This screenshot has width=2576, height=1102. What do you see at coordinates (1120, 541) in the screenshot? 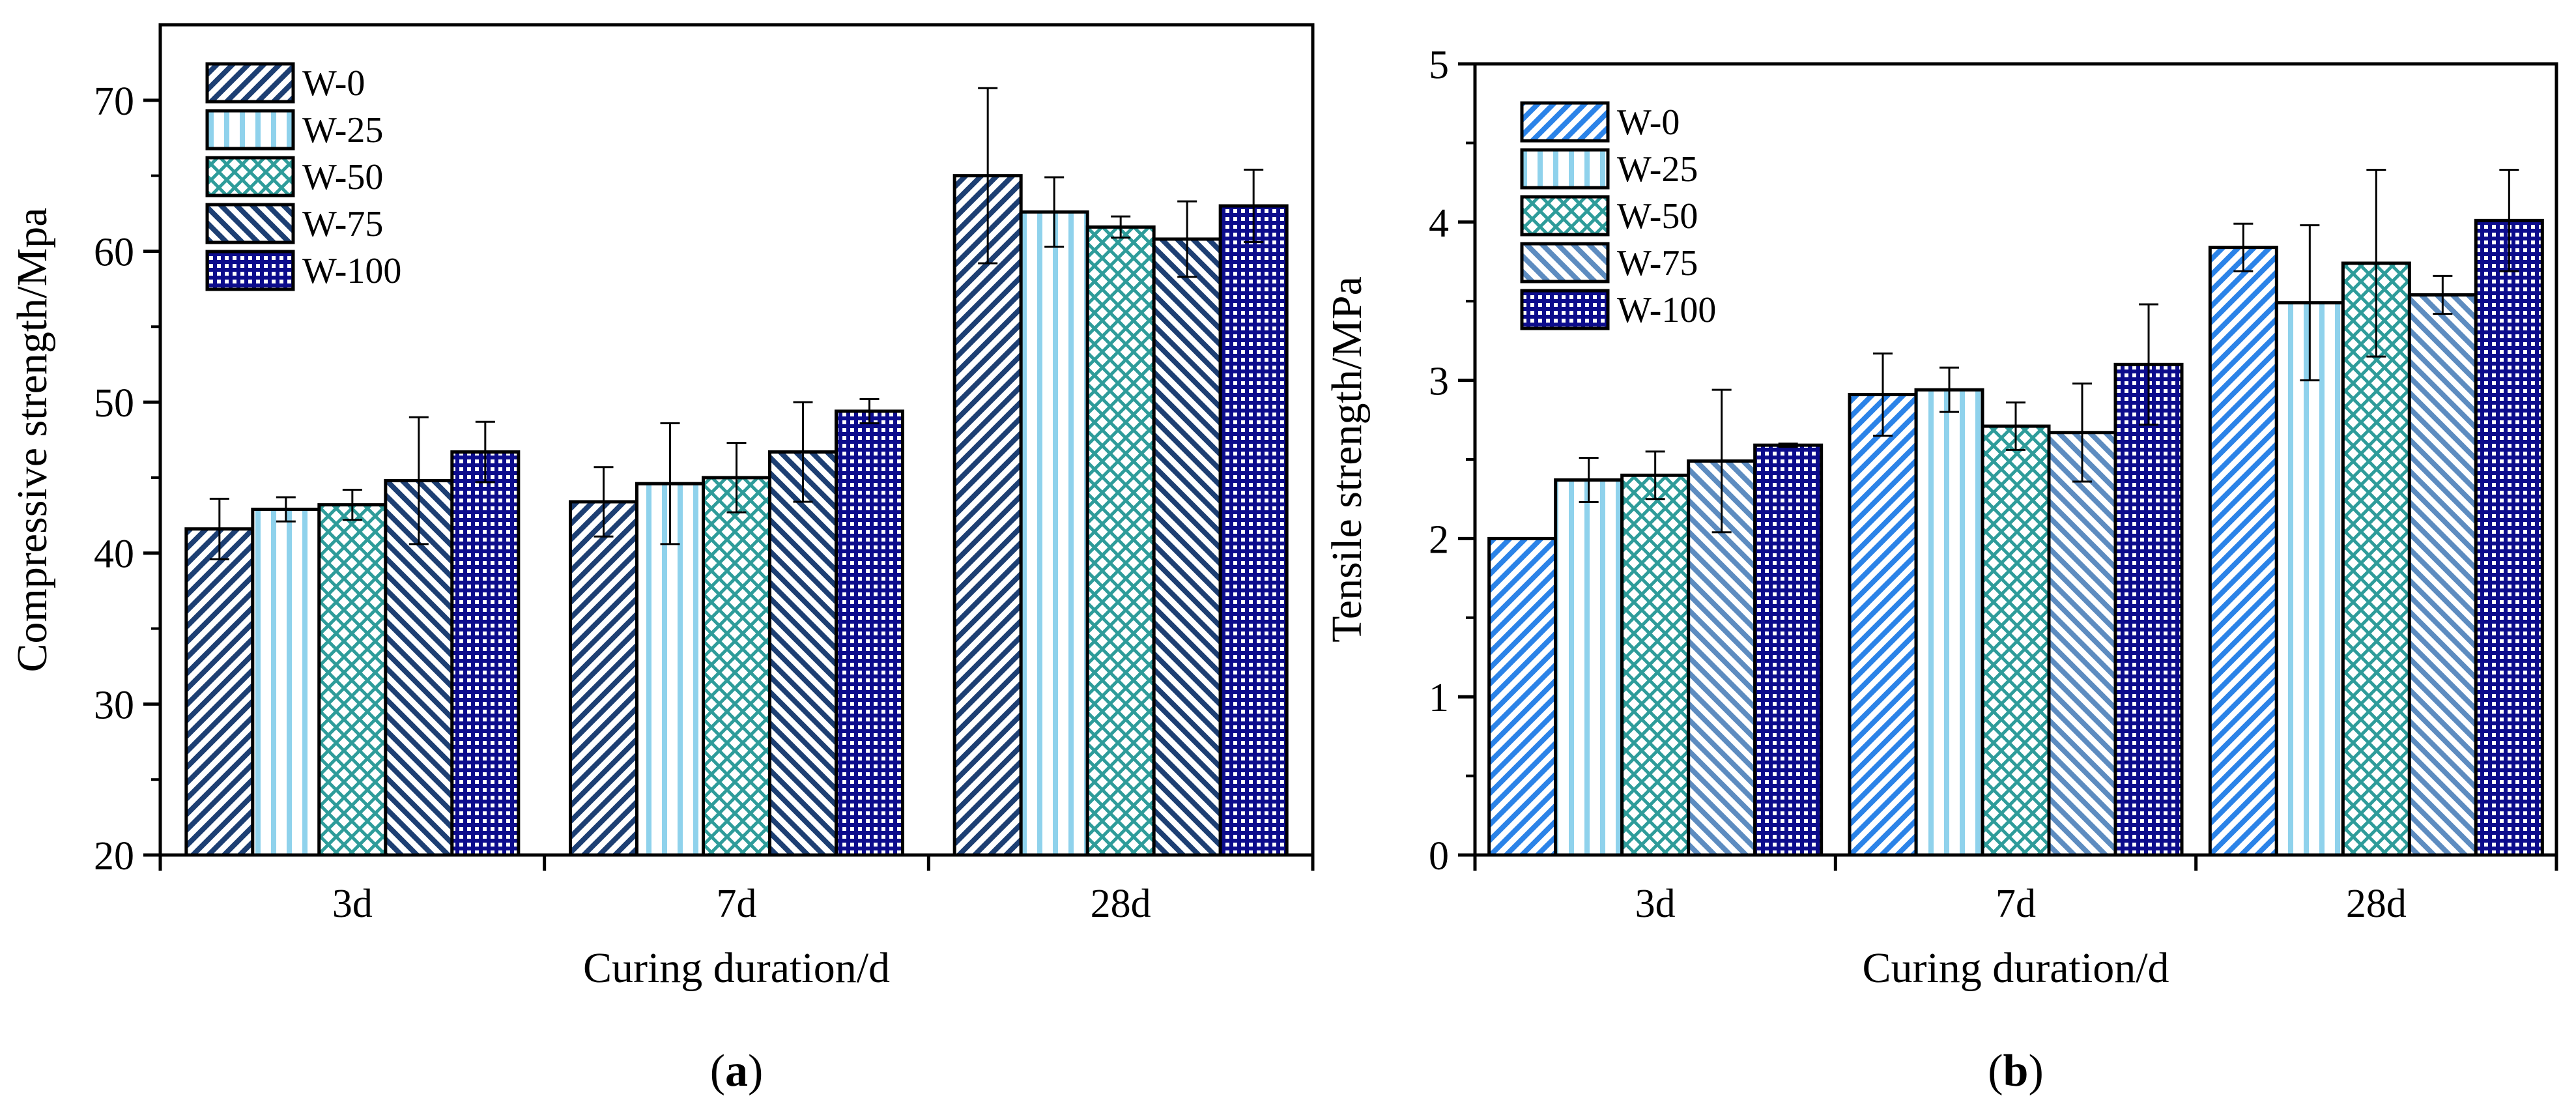
I see `bar-W-50-28d` at bounding box center [1120, 541].